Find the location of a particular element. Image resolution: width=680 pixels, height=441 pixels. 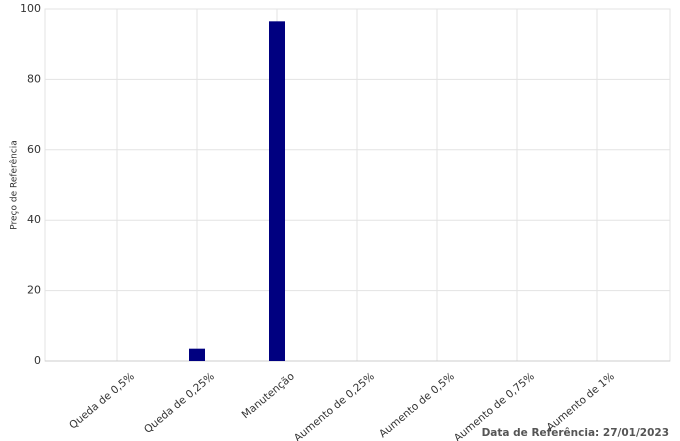

y-tick-label: 60 is located at coordinates (34, 149).